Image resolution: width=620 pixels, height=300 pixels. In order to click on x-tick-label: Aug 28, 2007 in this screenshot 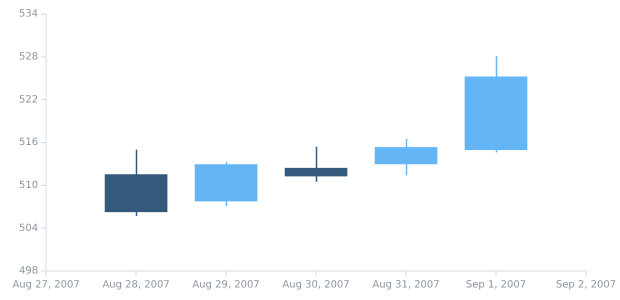, I will do `click(136, 285)`.